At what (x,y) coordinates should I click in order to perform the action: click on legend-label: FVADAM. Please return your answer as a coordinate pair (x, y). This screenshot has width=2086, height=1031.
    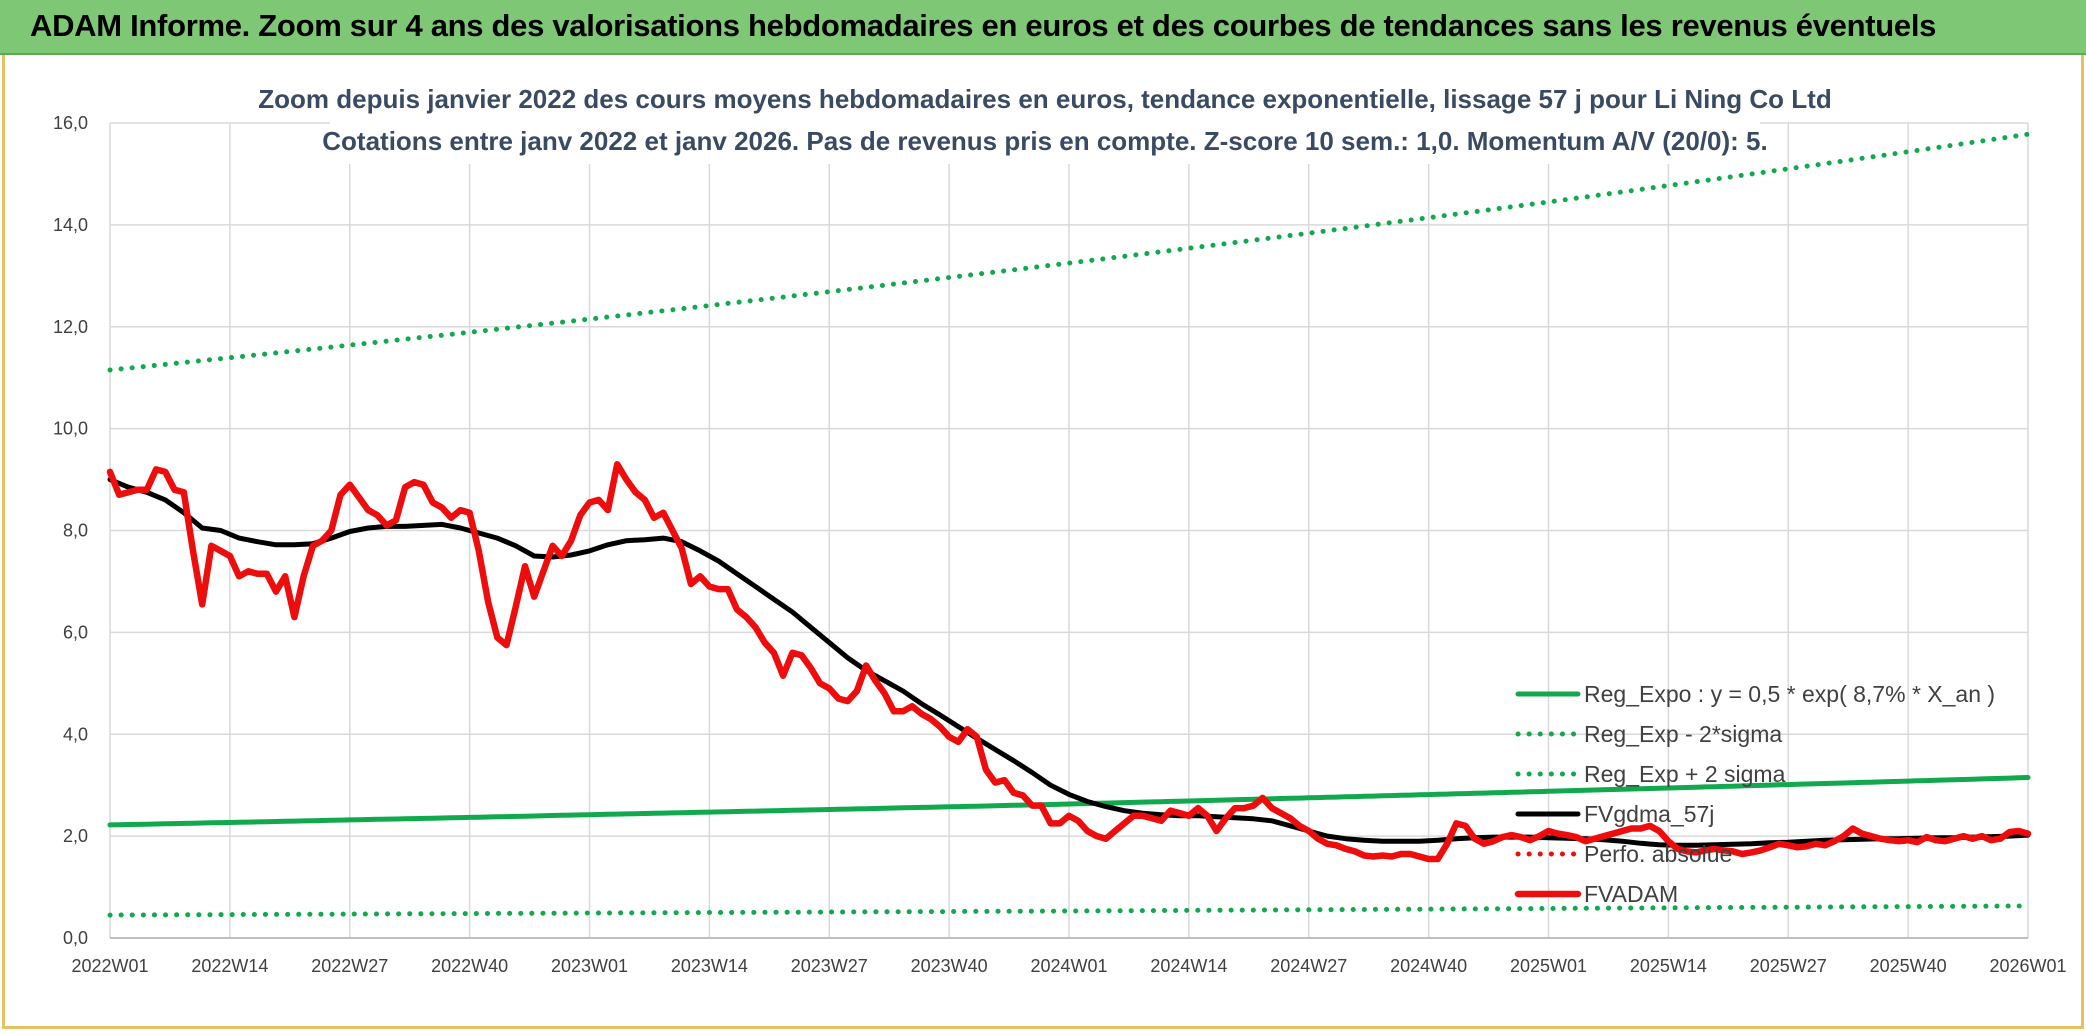
    Looking at the image, I should click on (1631, 894).